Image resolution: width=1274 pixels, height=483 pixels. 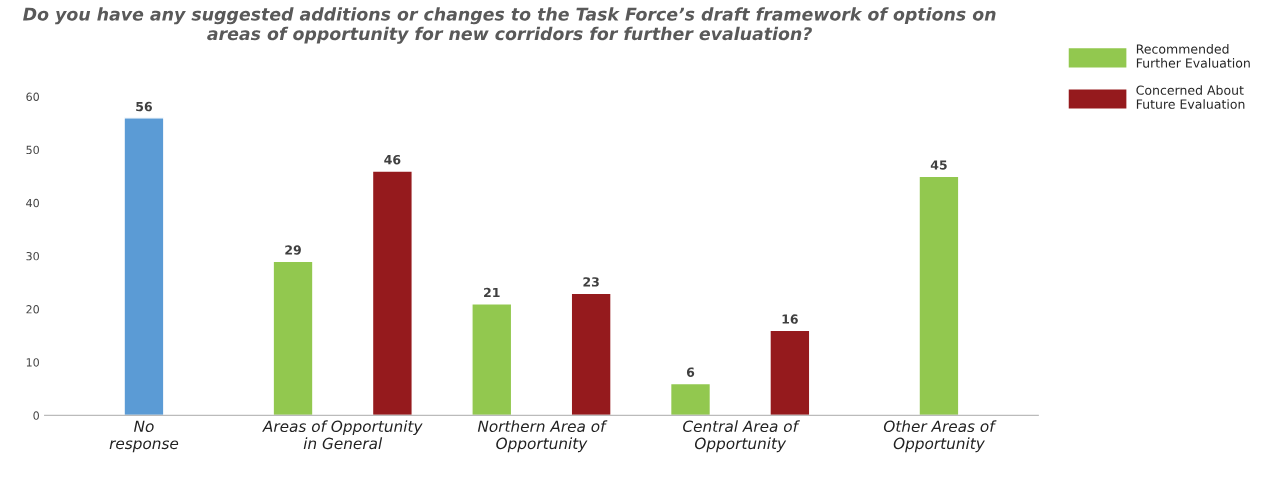 I want to click on legend-label: Recommended Further Evaluation, so click(x=1193, y=56).